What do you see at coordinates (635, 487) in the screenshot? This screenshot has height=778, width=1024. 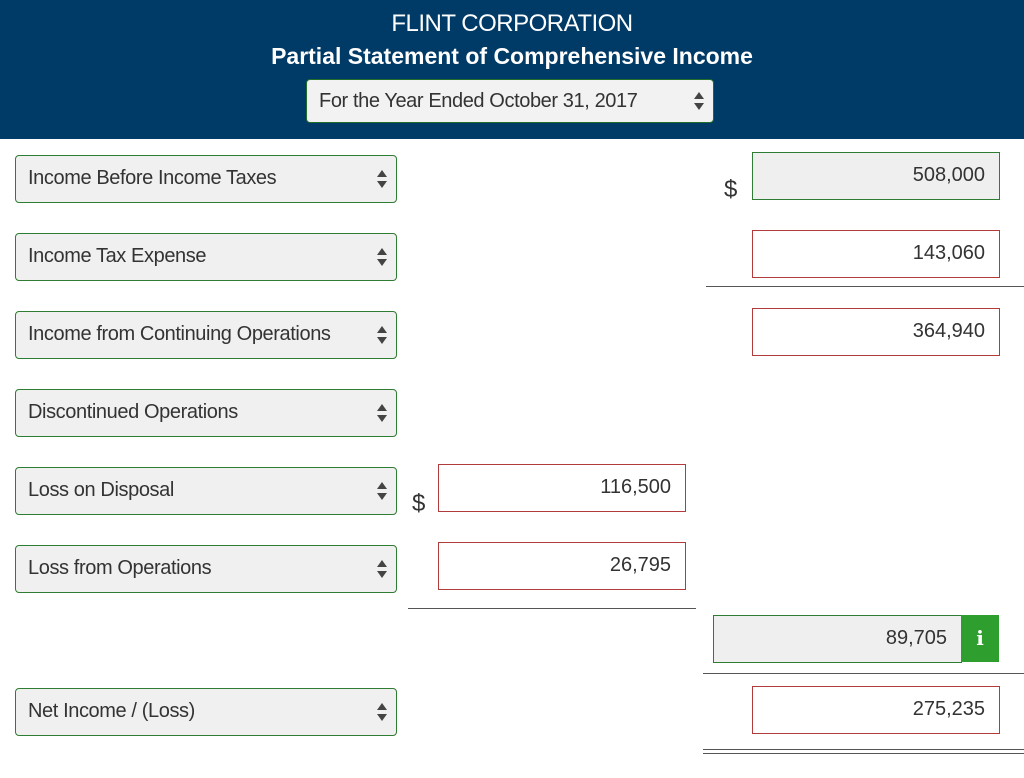 I see `loss-on-disposal-value: 116,500` at bounding box center [635, 487].